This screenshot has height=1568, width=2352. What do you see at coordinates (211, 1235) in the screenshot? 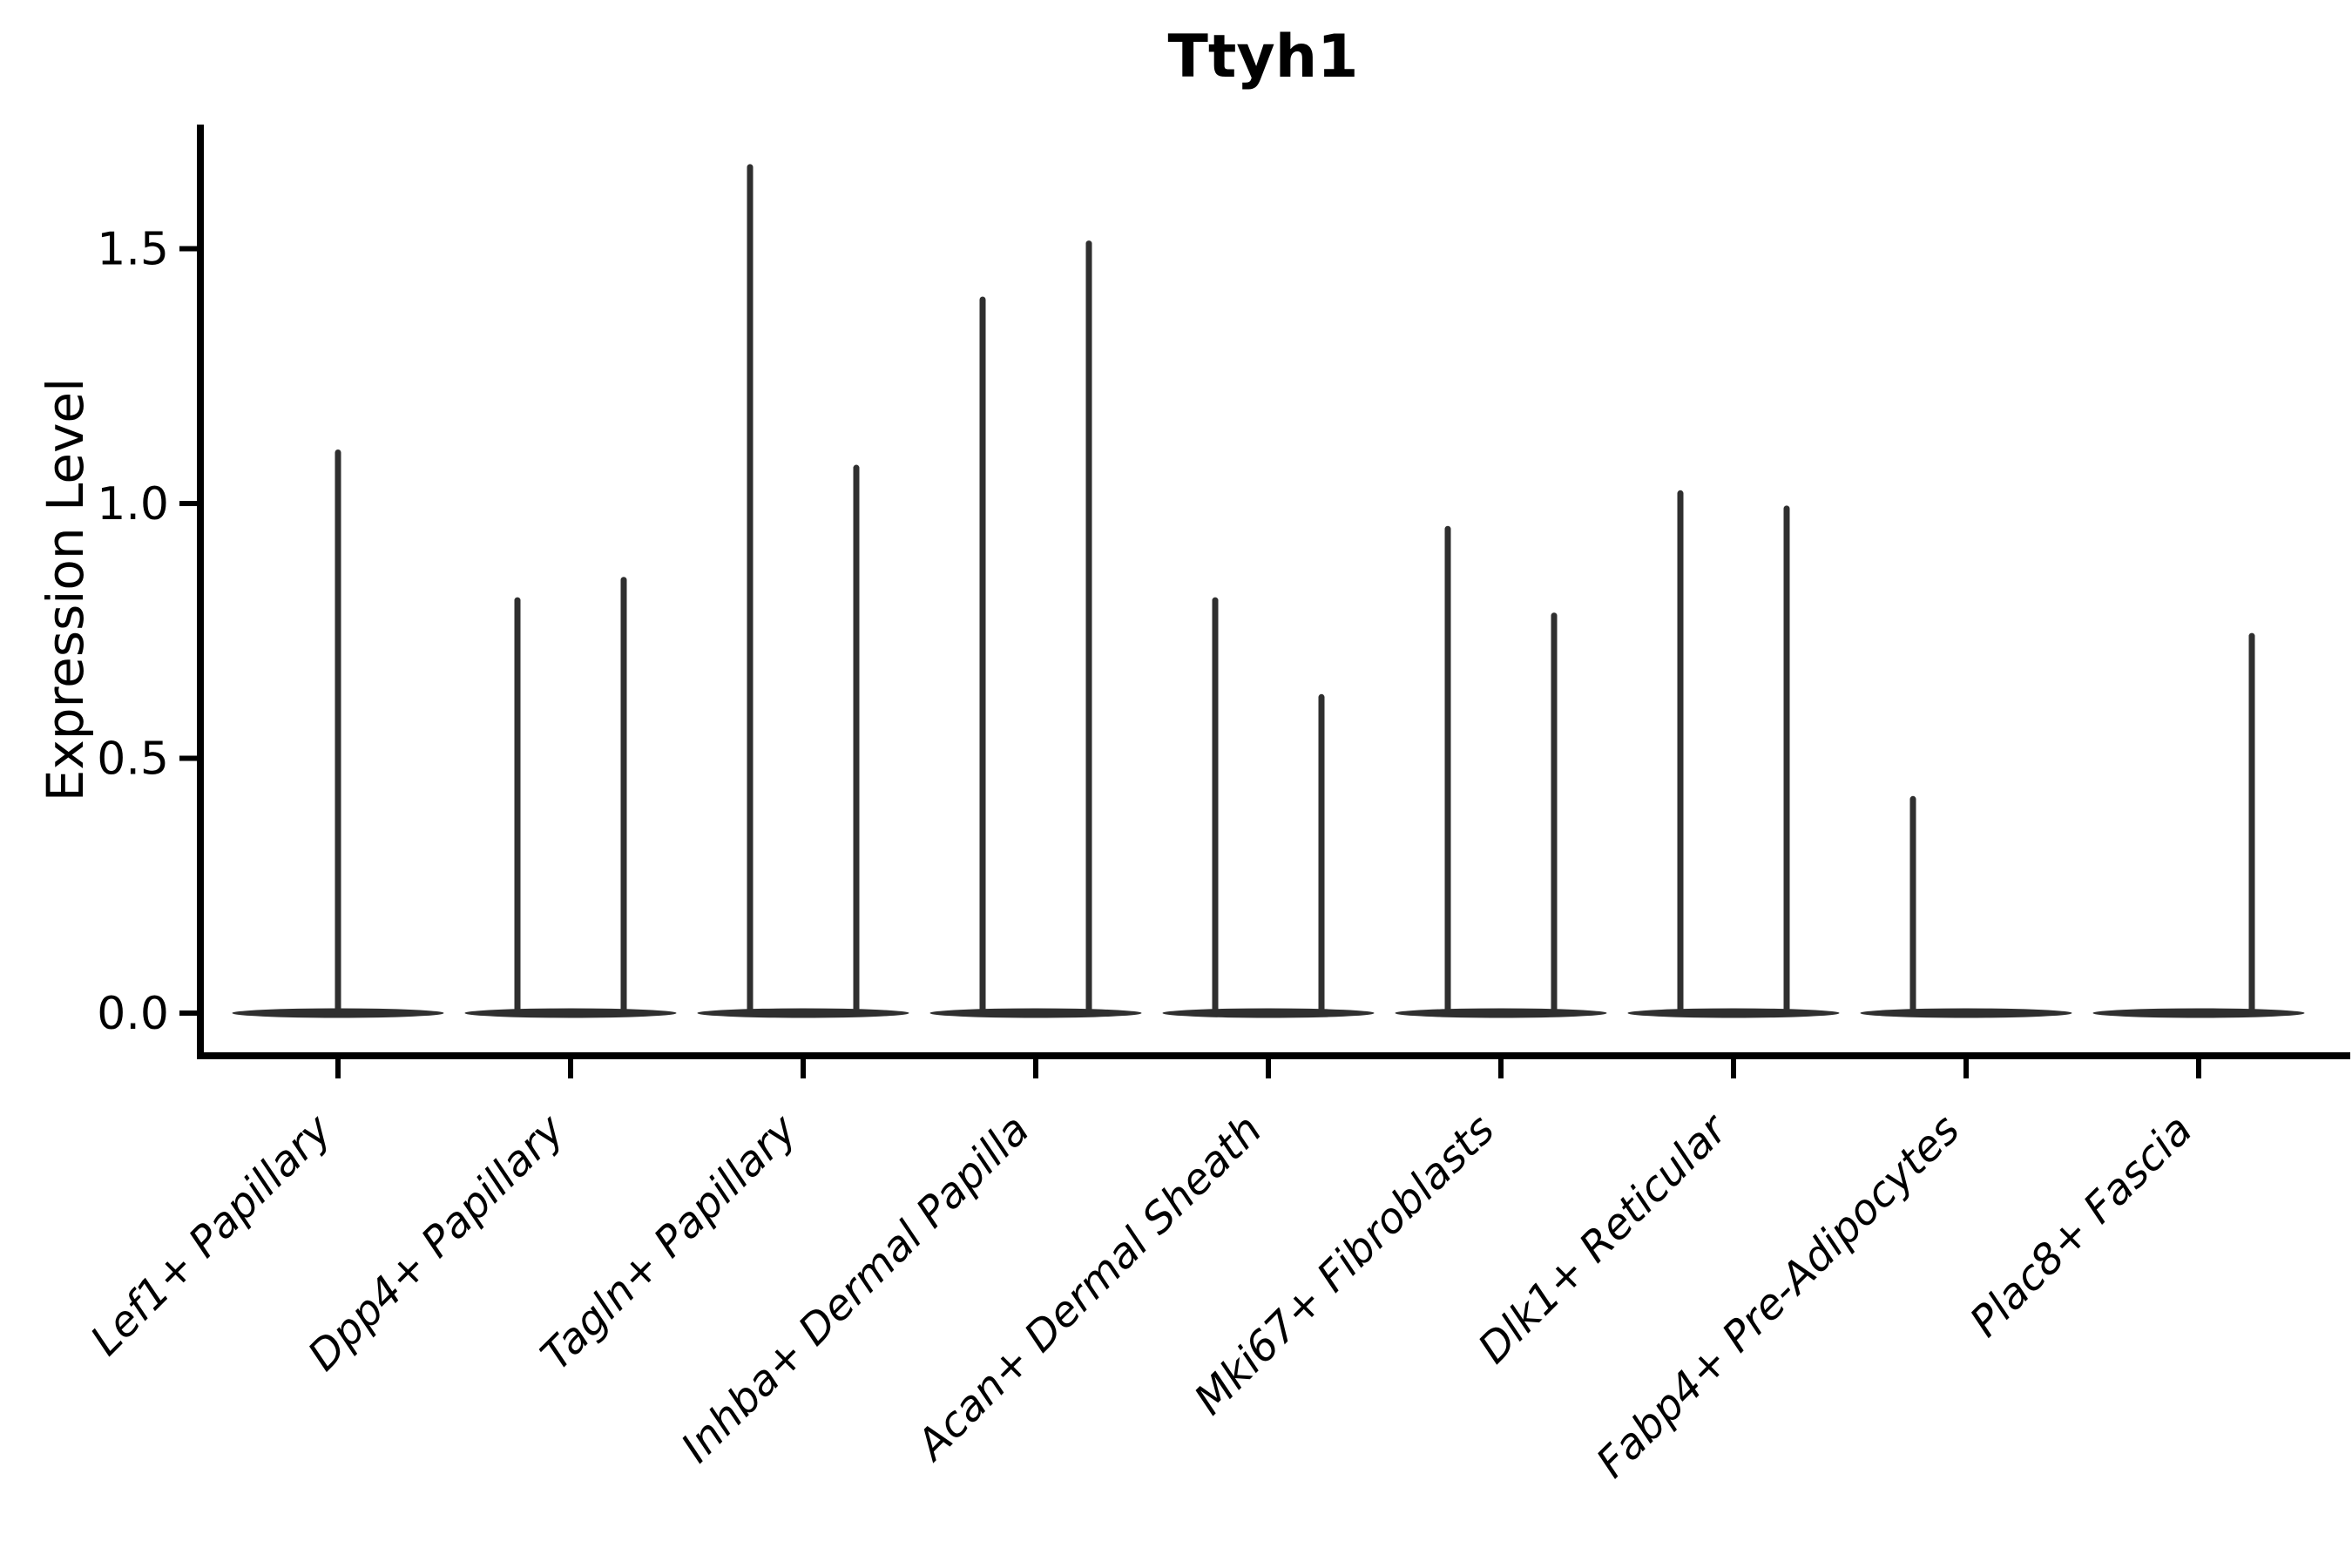
I see `x-category-label: Lef1+ Papillary` at bounding box center [211, 1235].